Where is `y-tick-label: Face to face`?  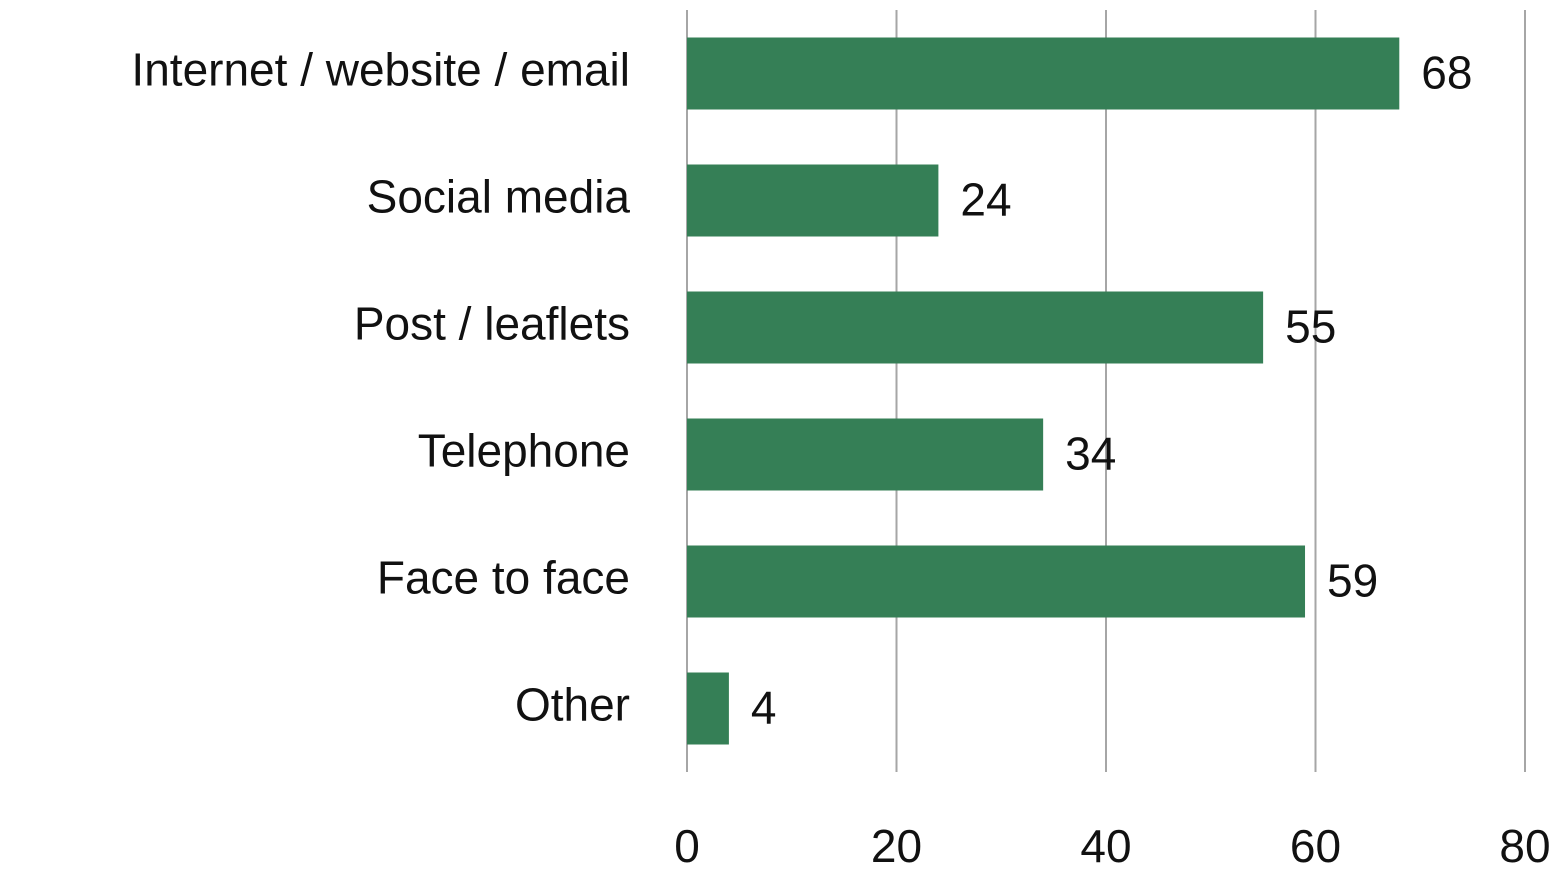 y-tick-label: Face to face is located at coordinates (503, 578).